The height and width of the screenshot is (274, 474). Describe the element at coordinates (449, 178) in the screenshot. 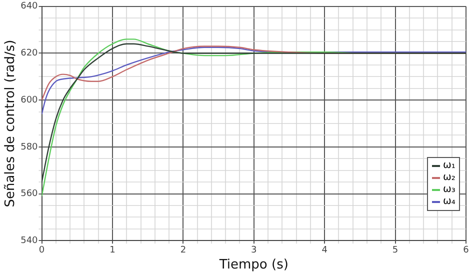

I see `legend-label: ω₂` at that location.